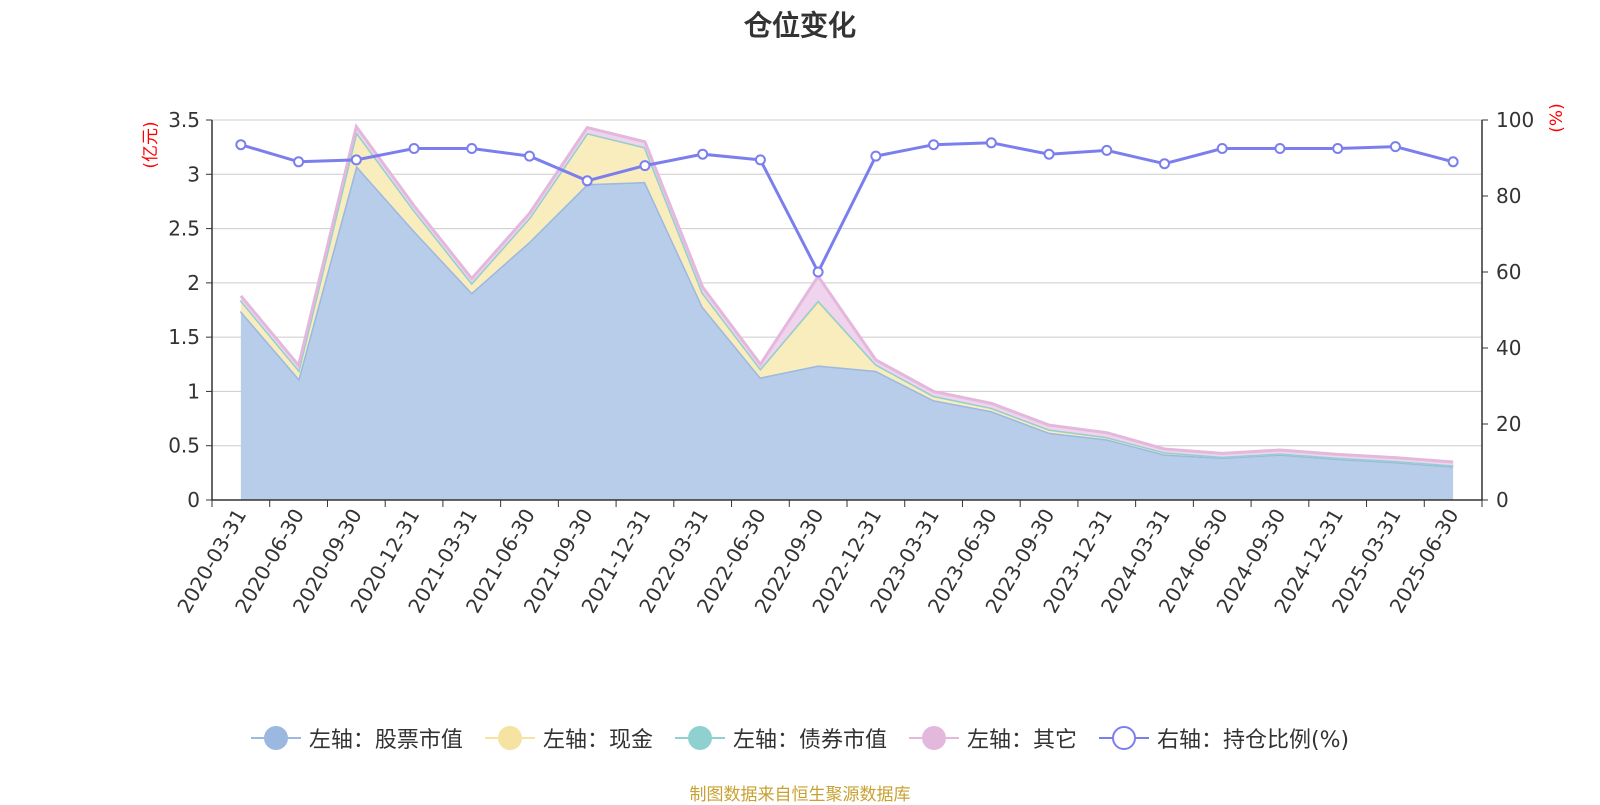  What do you see at coordinates (1253, 740) in the screenshot?
I see `legend-label: 右轴：持仓比例(%)` at bounding box center [1253, 740].